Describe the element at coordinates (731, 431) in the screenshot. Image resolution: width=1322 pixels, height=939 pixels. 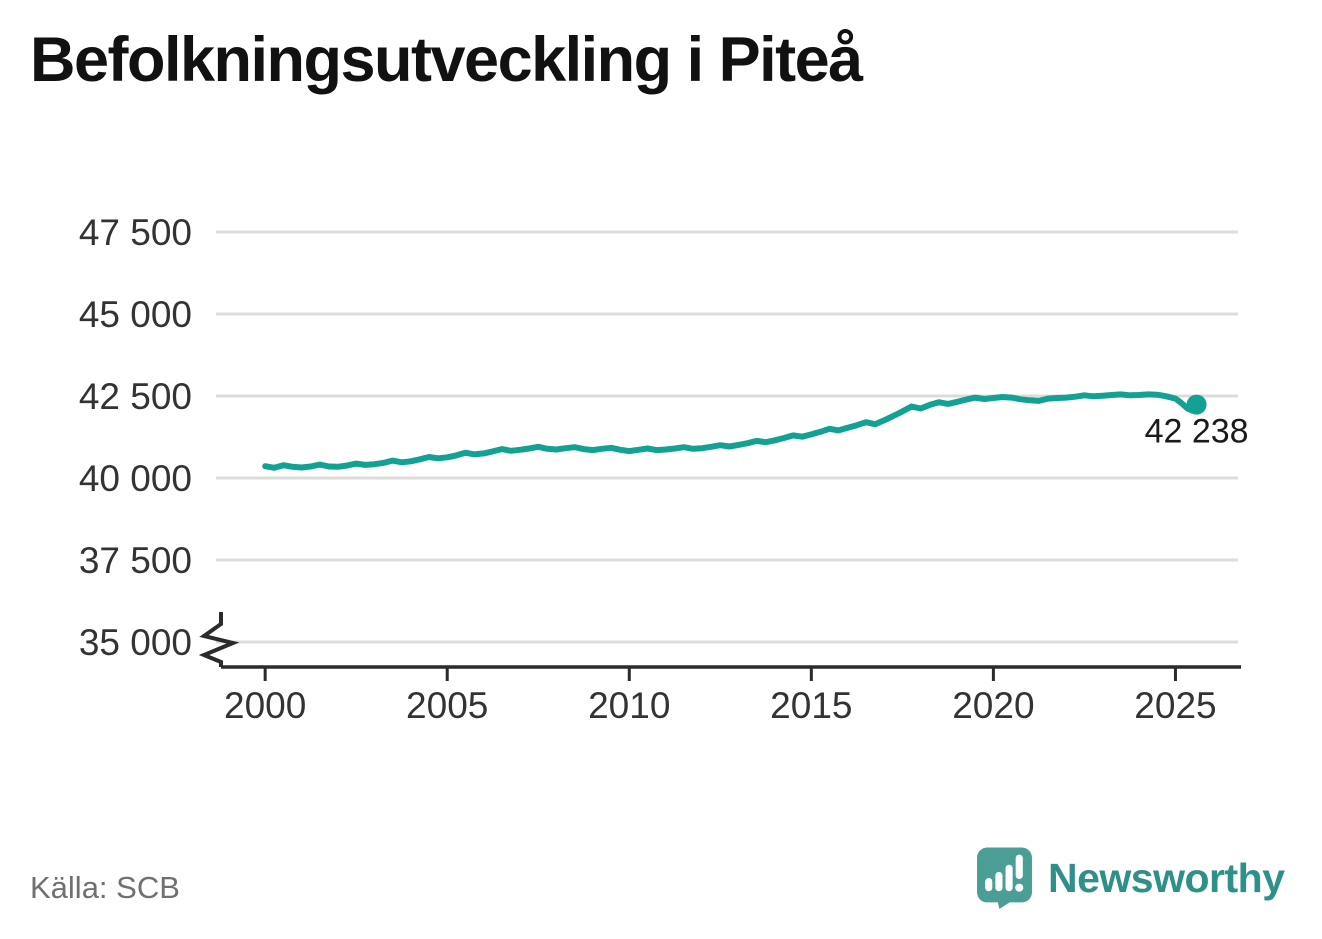
I see `population-series-line` at that location.